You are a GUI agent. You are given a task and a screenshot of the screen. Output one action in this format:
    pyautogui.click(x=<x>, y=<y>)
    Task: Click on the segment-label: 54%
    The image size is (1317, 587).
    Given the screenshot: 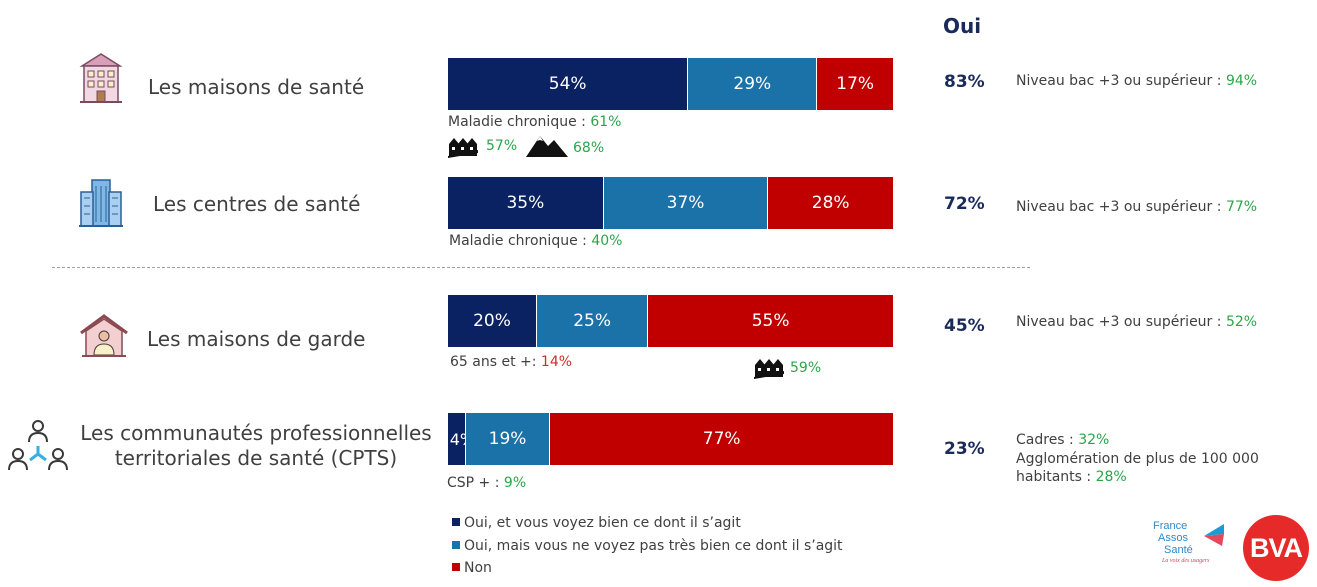 What is the action you would take?
    pyautogui.click(x=567, y=84)
    